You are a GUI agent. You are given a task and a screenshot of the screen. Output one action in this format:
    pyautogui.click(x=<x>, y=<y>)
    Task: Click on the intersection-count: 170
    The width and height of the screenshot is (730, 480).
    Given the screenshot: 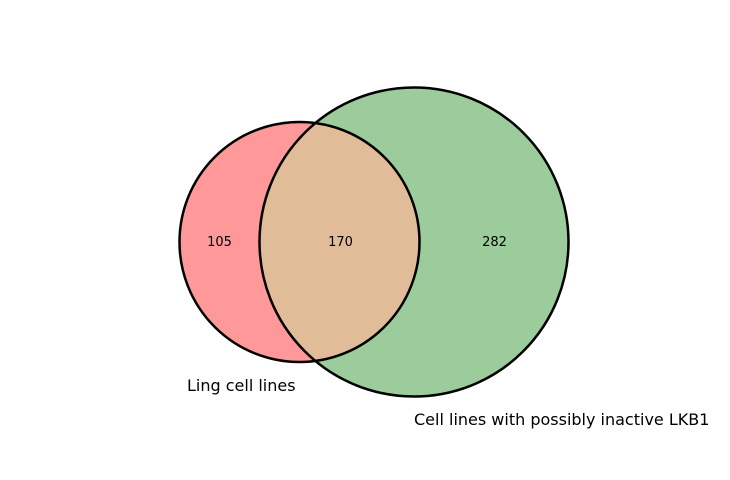 What is the action you would take?
    pyautogui.click(x=340, y=242)
    